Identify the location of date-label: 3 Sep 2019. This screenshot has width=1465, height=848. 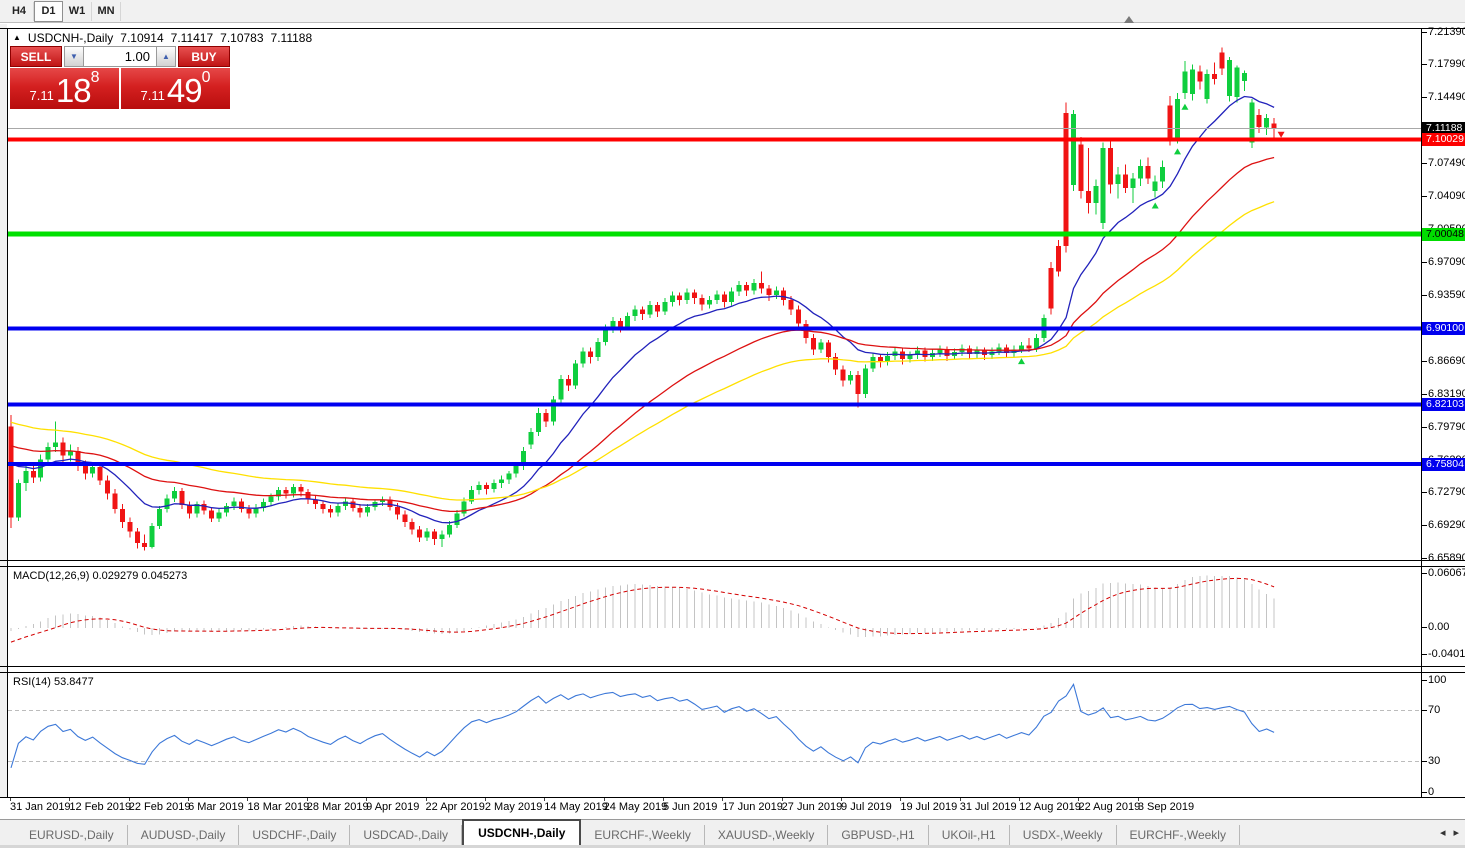
(1166, 807).